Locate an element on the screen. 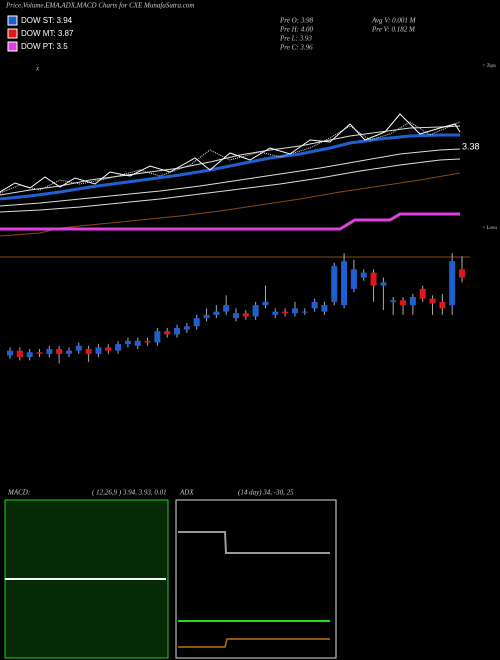 Image resolution: width=500 pixels, height=660 pixels. legend-entry: DOW MT: 3.87 is located at coordinates (47, 33).